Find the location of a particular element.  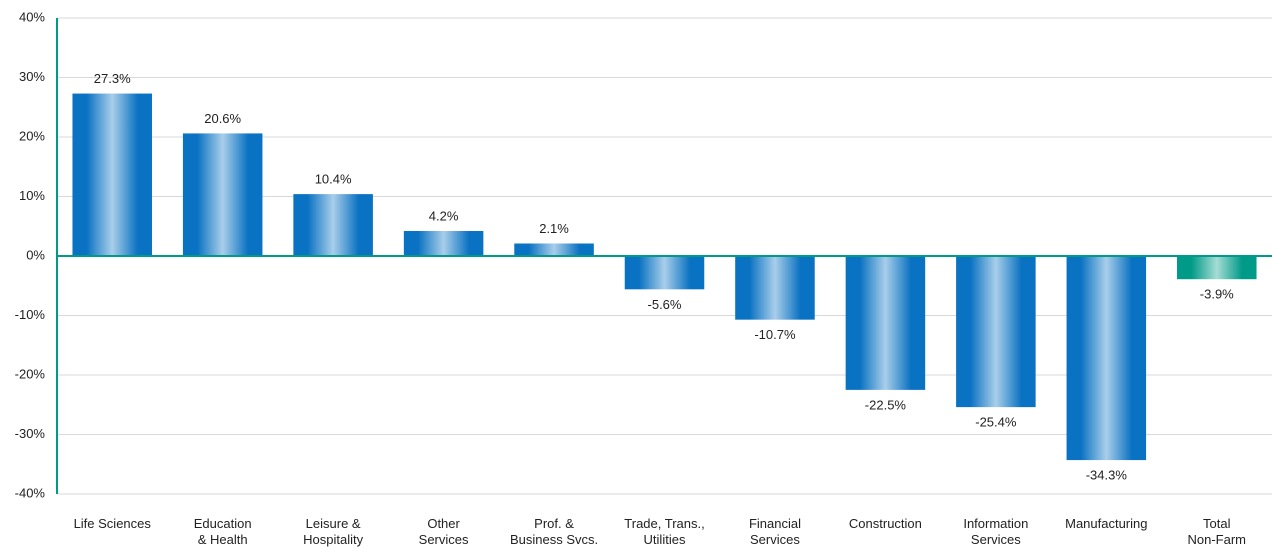

x-tick-label: Information Services is located at coordinates (995, 531).